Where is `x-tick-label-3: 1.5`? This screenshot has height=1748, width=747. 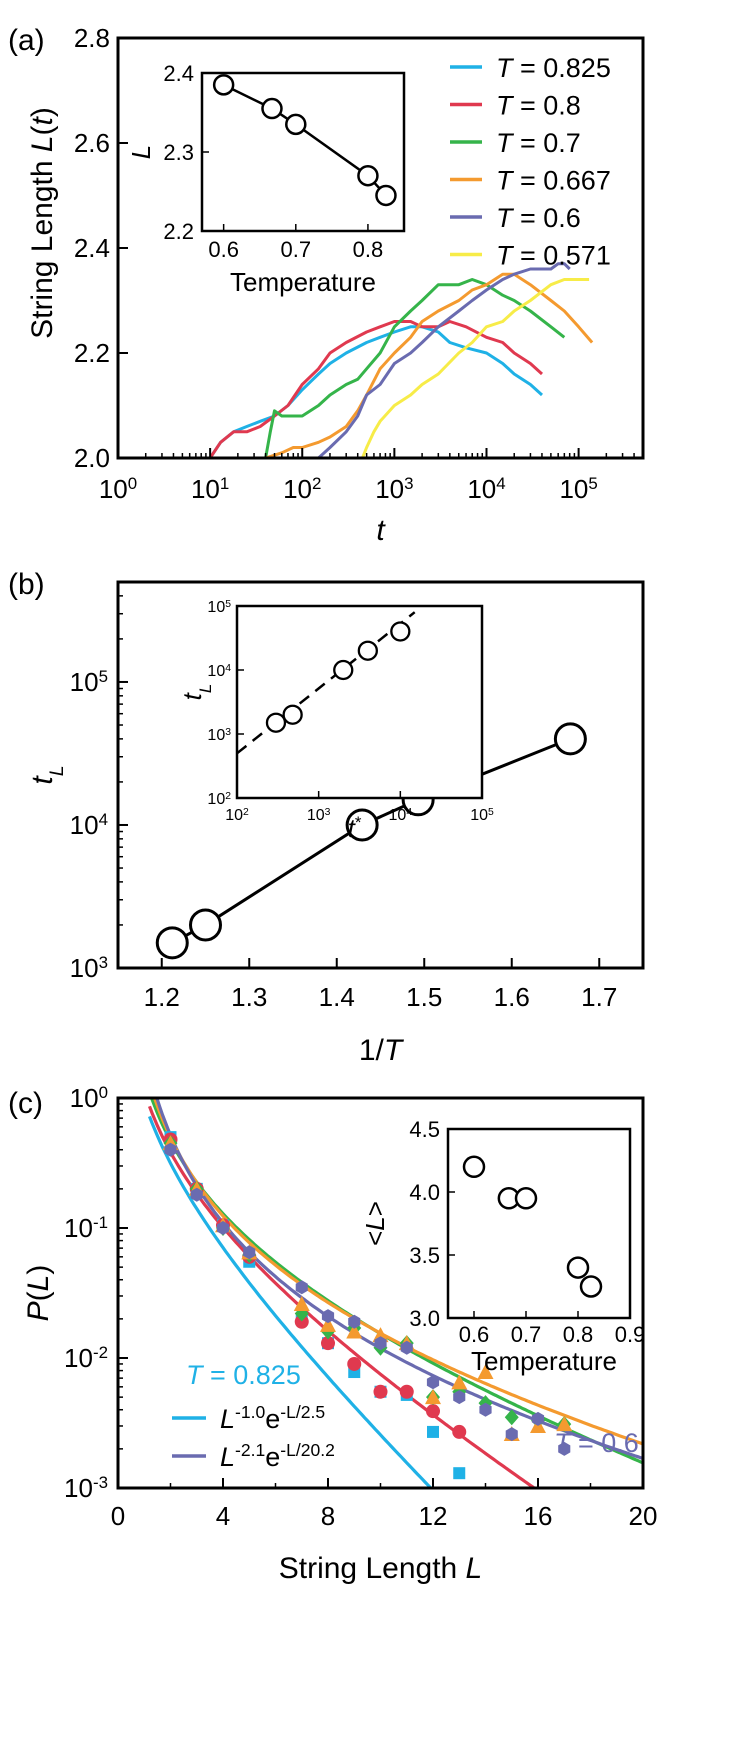 x-tick-label-3: 1.5 is located at coordinates (424, 997).